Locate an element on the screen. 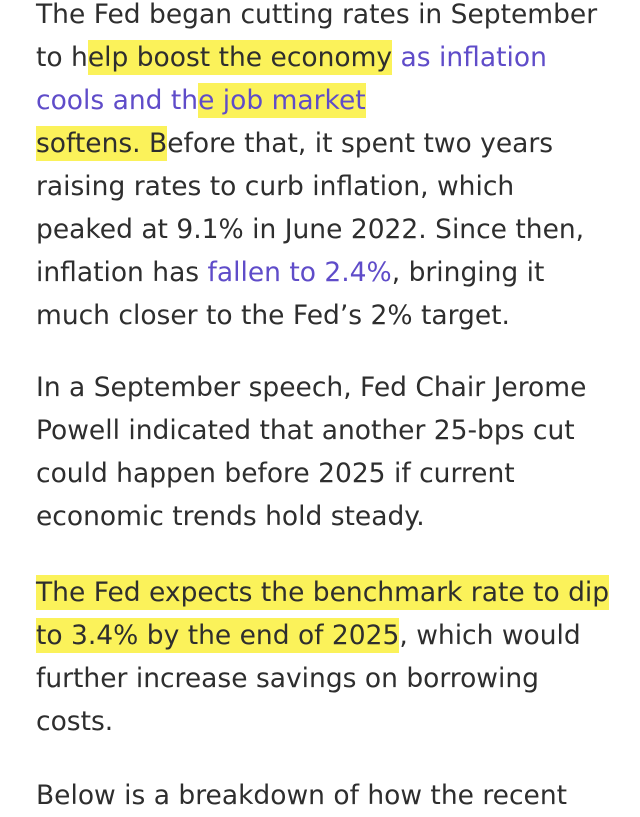 The width and height of the screenshot is (640, 817). highlighted-text: elp boost the economy is located at coordinates (240, 57).